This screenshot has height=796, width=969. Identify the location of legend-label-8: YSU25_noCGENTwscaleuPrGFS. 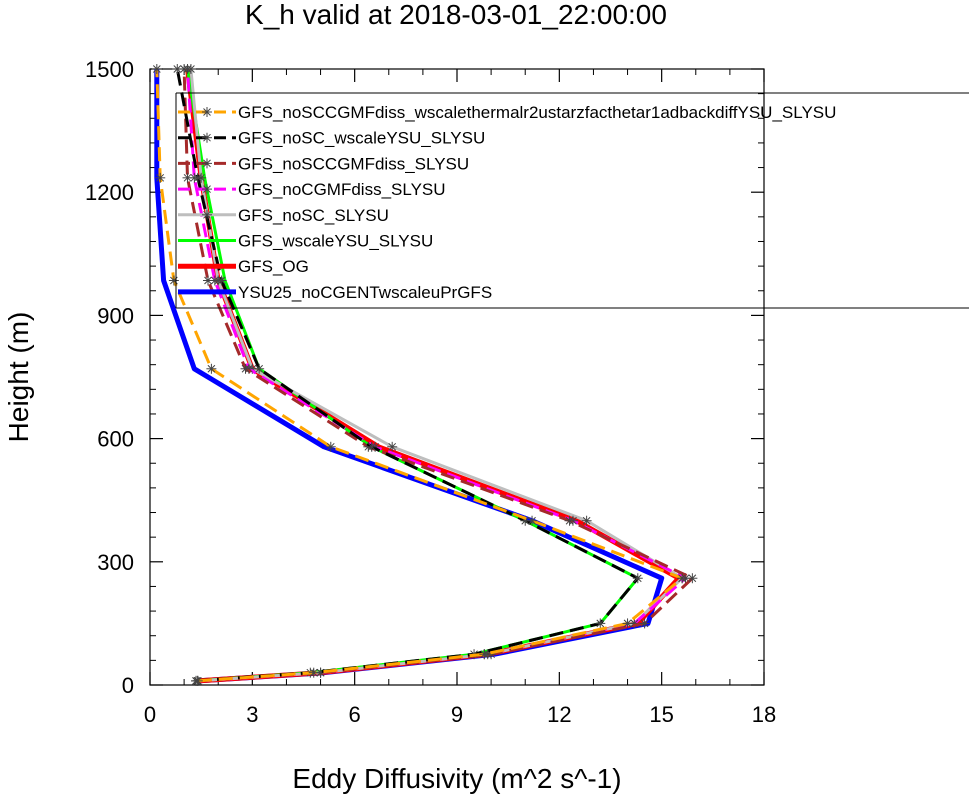
(365, 292).